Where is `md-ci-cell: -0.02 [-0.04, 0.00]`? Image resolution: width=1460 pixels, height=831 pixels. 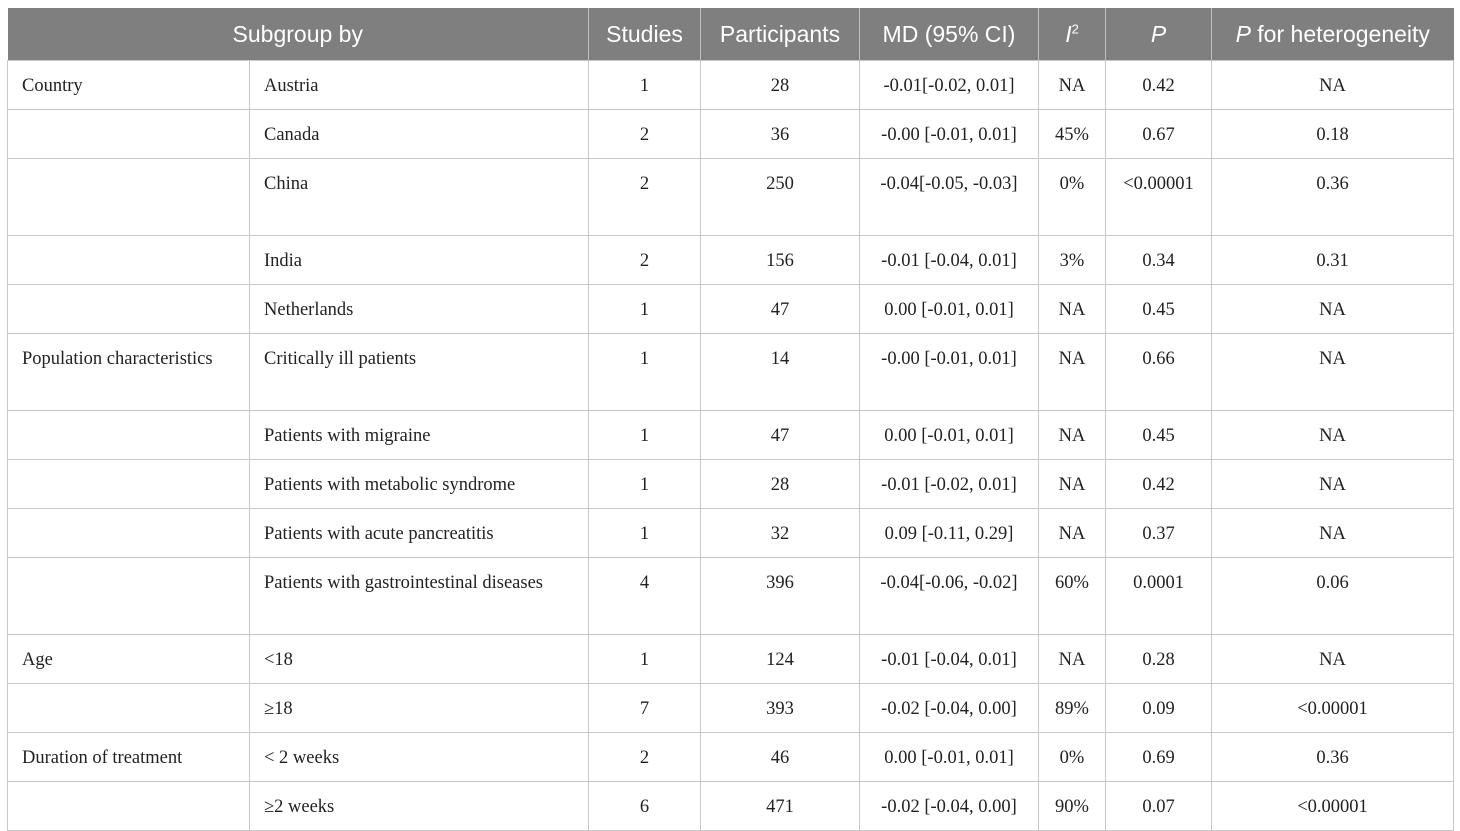 md-ci-cell: -0.02 [-0.04, 0.00] is located at coordinates (949, 806).